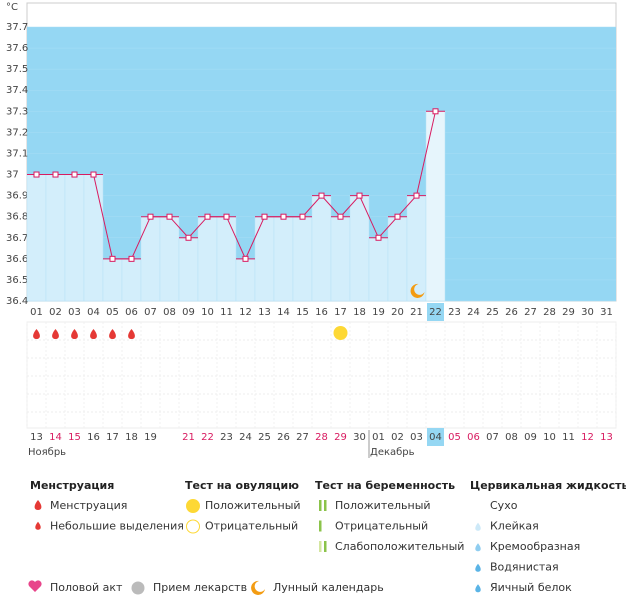 Image resolution: width=626 pixels, height=595 pixels. What do you see at coordinates (131, 312) in the screenshot?
I see `day-label: 06` at bounding box center [131, 312].